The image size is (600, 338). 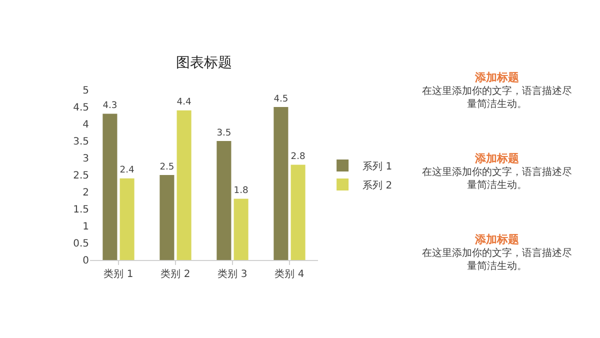 I want to click on y-tick-label: 2, so click(x=85, y=193).